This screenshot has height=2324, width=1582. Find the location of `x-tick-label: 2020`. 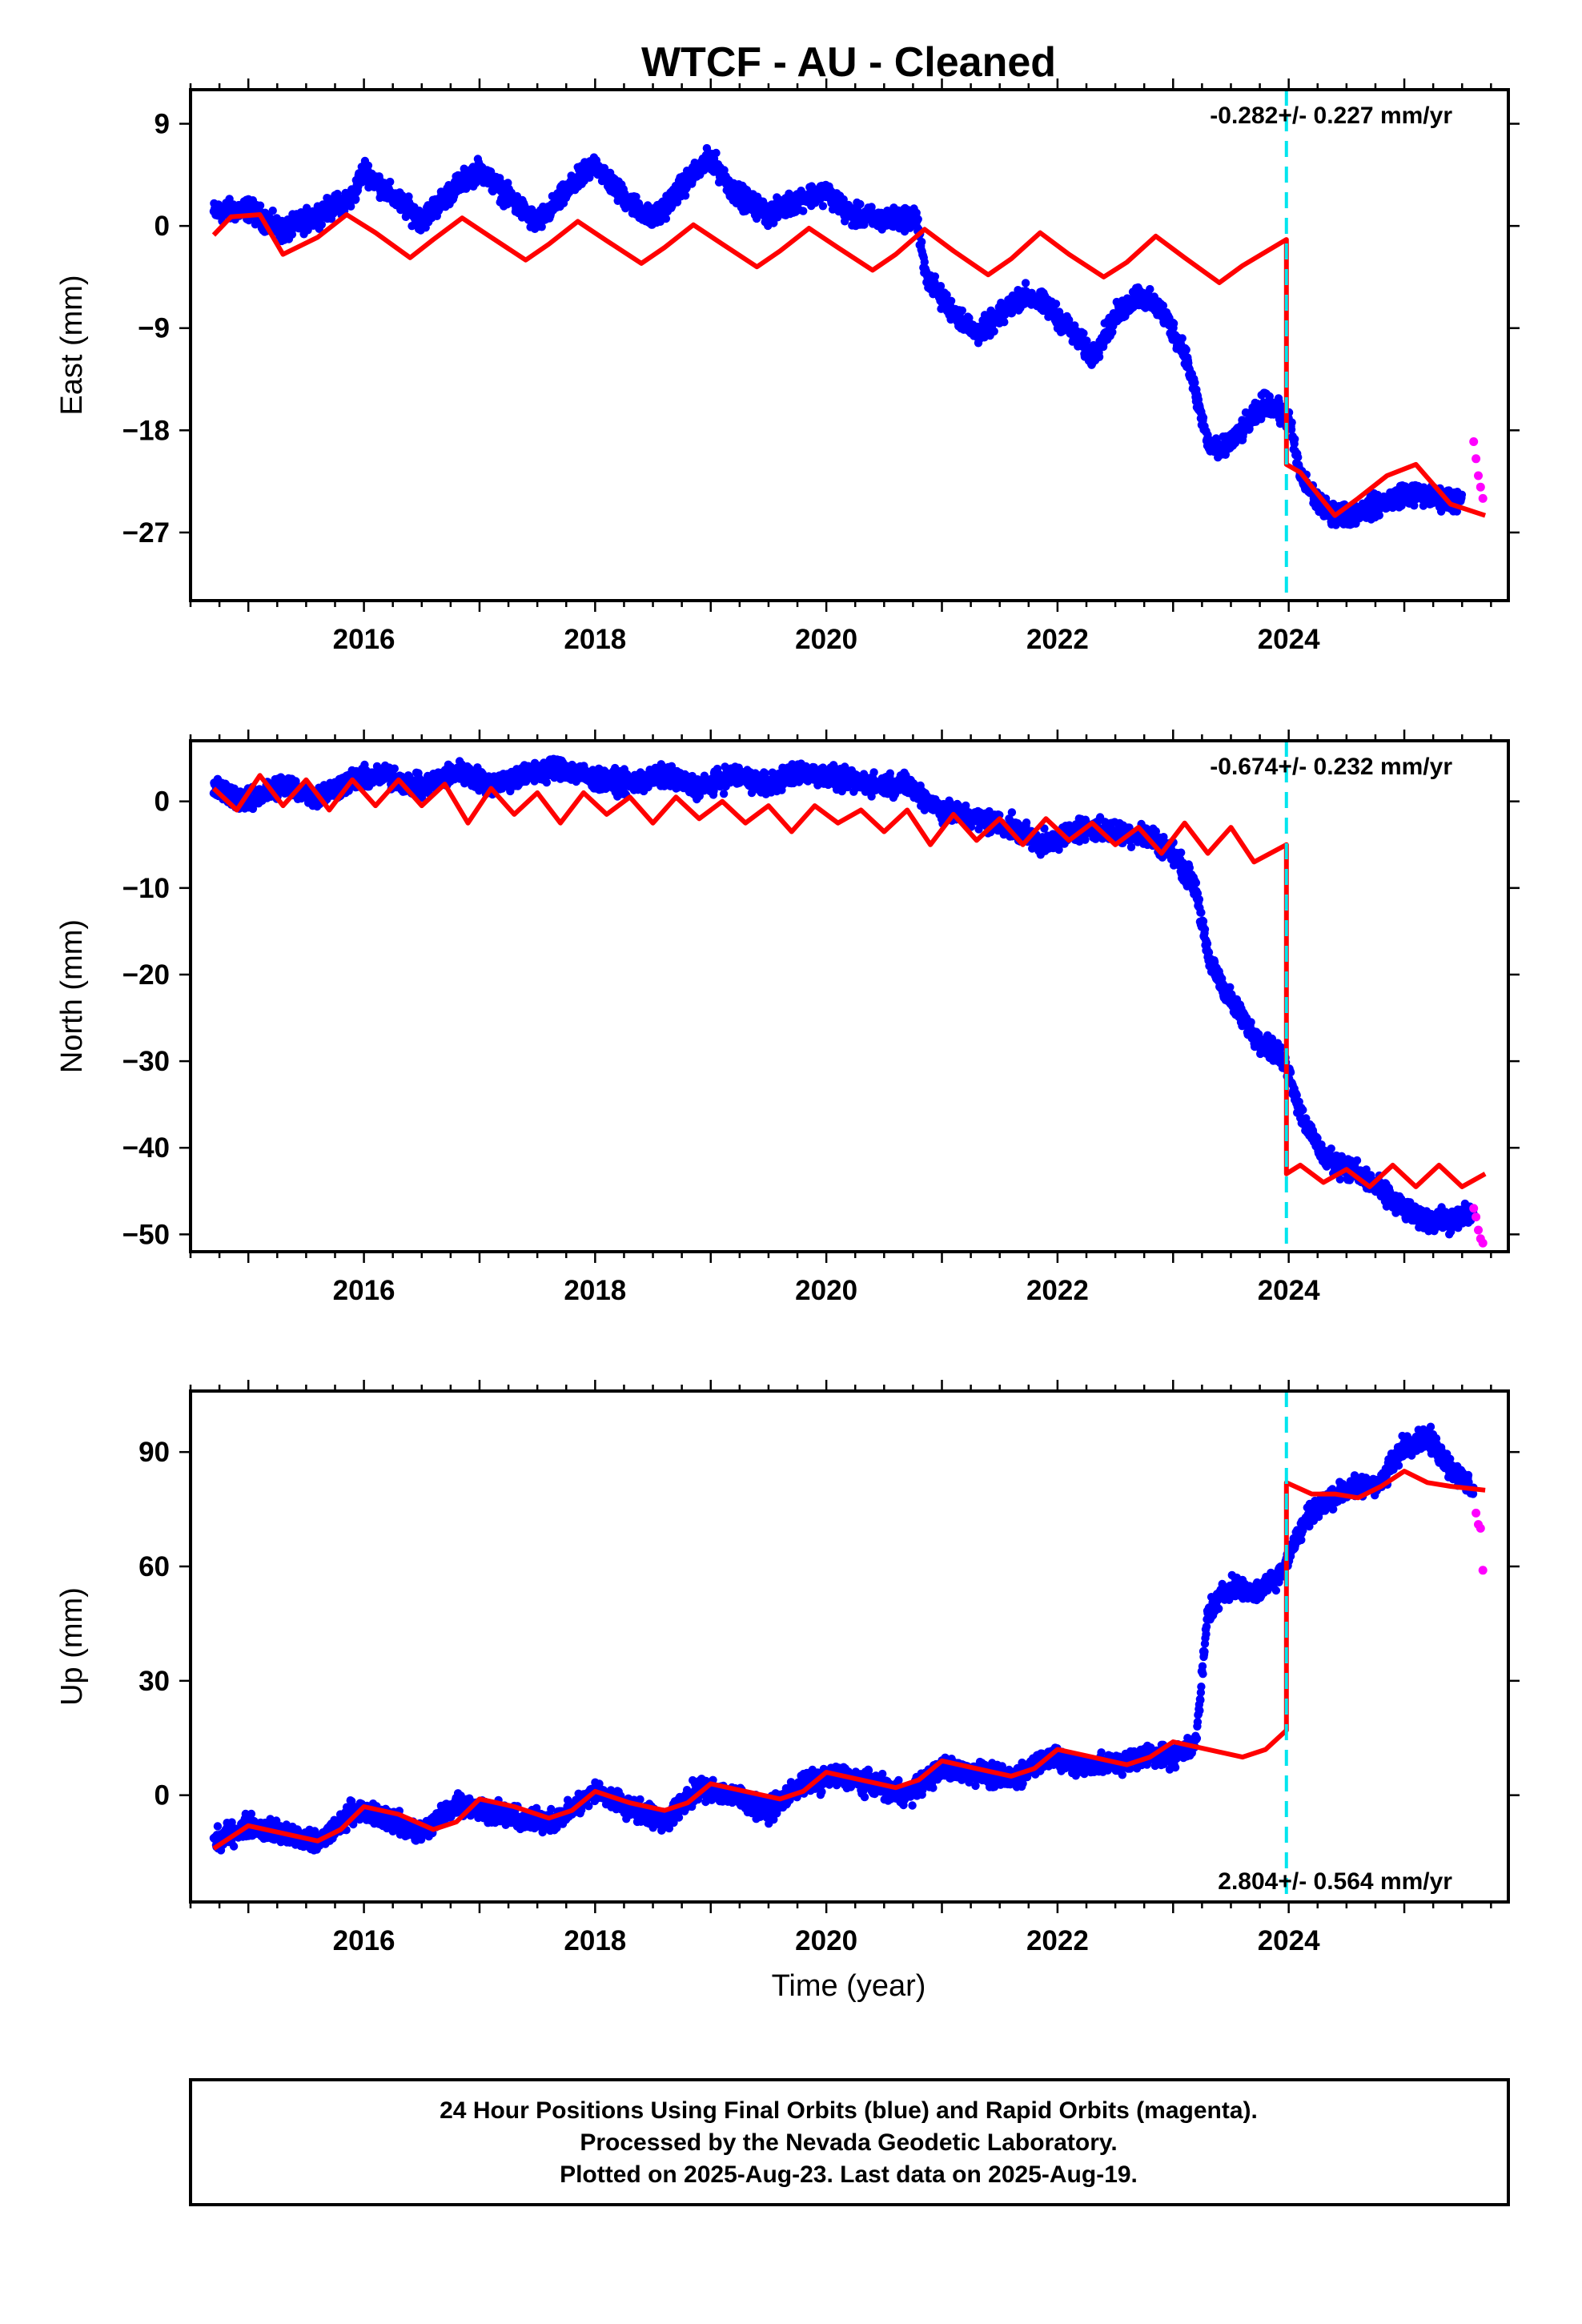

x-tick-label: 2020 is located at coordinates (826, 639).